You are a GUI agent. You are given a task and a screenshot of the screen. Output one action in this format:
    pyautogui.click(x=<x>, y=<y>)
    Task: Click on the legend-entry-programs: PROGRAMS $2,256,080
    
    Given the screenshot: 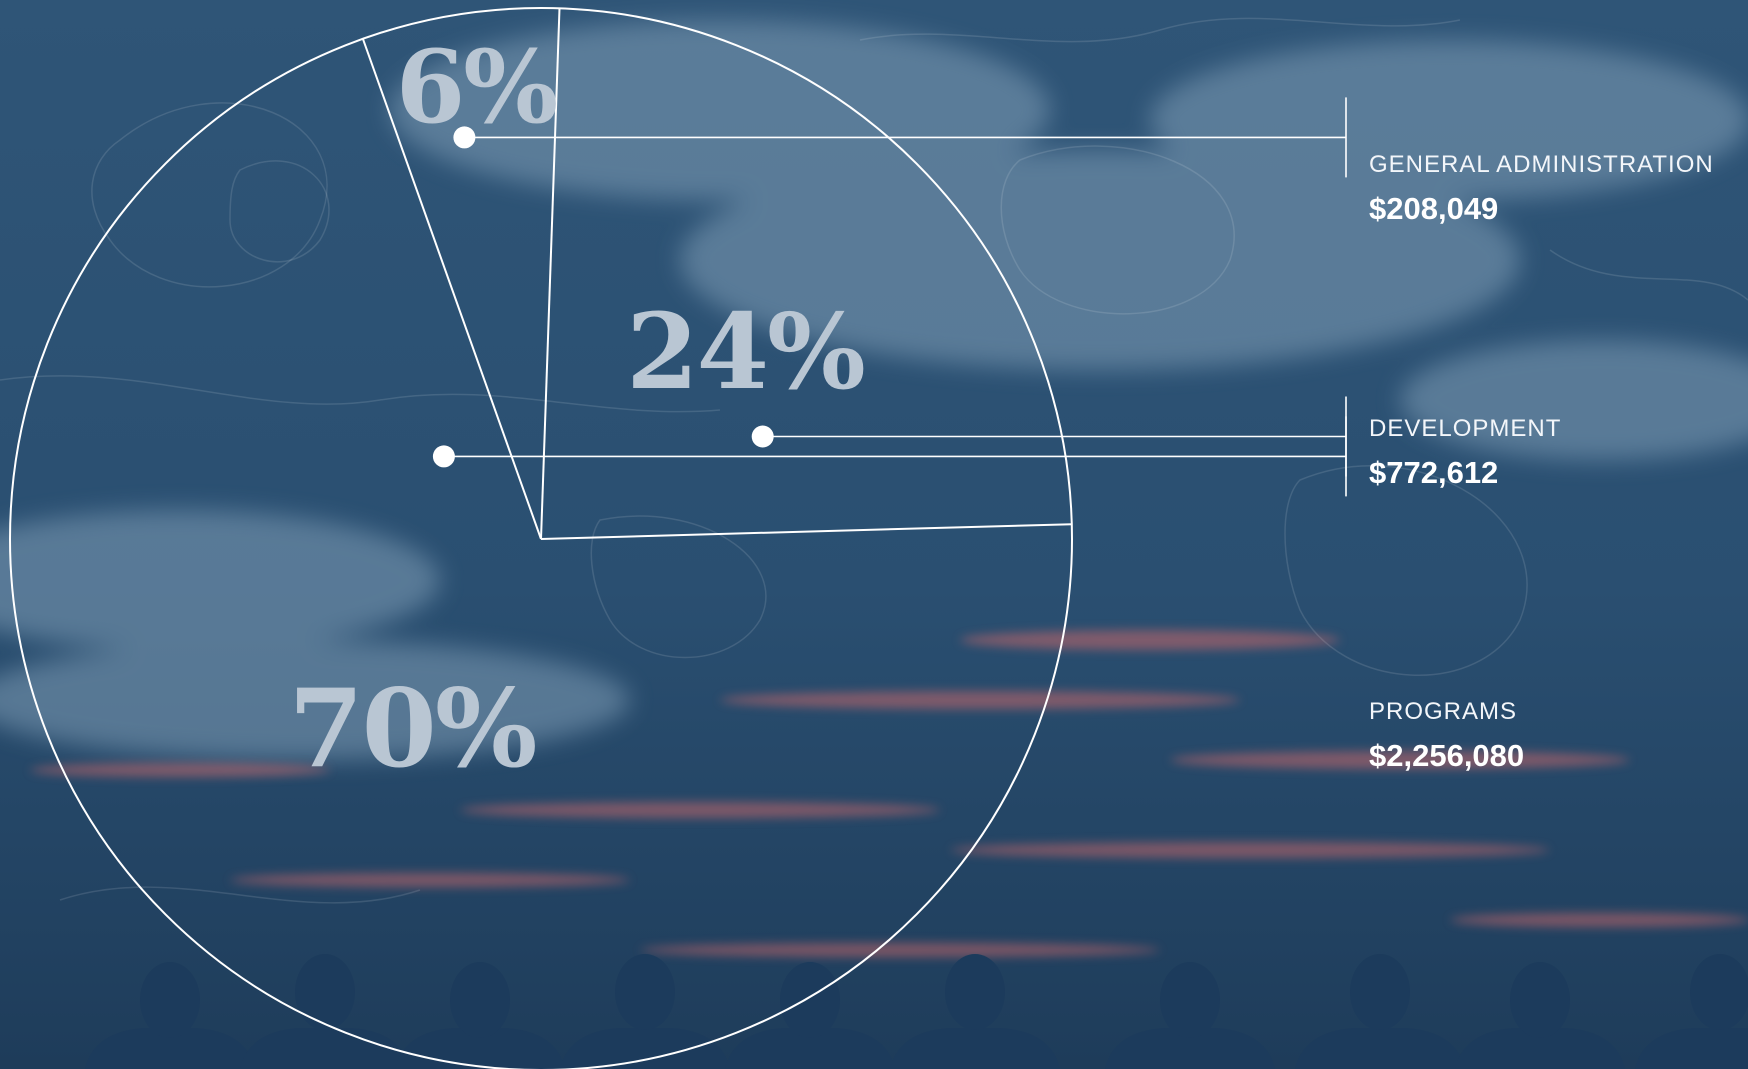 What is the action you would take?
    pyautogui.click(x=1446, y=736)
    